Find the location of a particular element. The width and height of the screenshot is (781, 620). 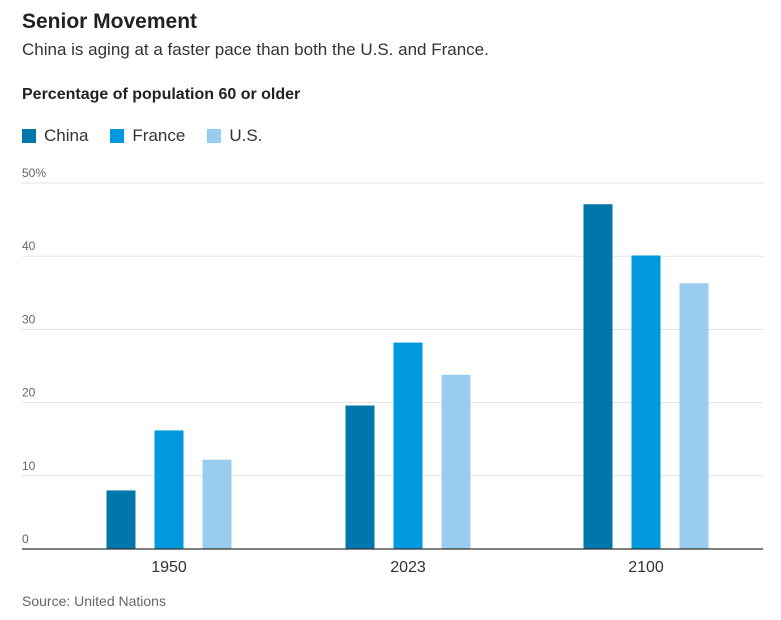

legend-item-us: U.S. is located at coordinates (234, 136).